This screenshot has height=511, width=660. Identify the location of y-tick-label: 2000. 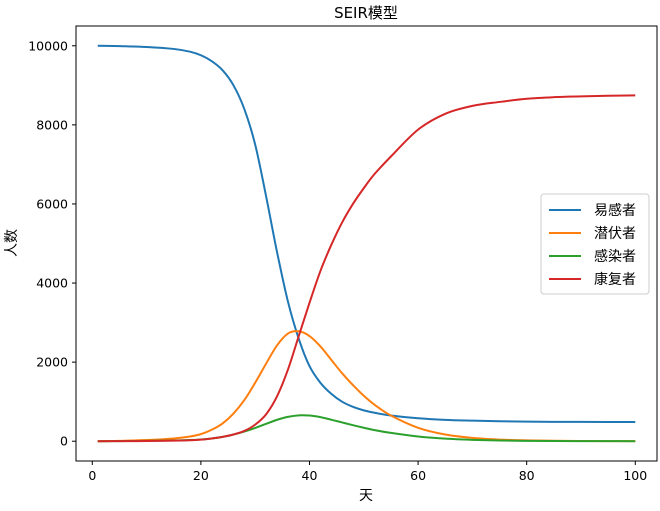
(52, 362).